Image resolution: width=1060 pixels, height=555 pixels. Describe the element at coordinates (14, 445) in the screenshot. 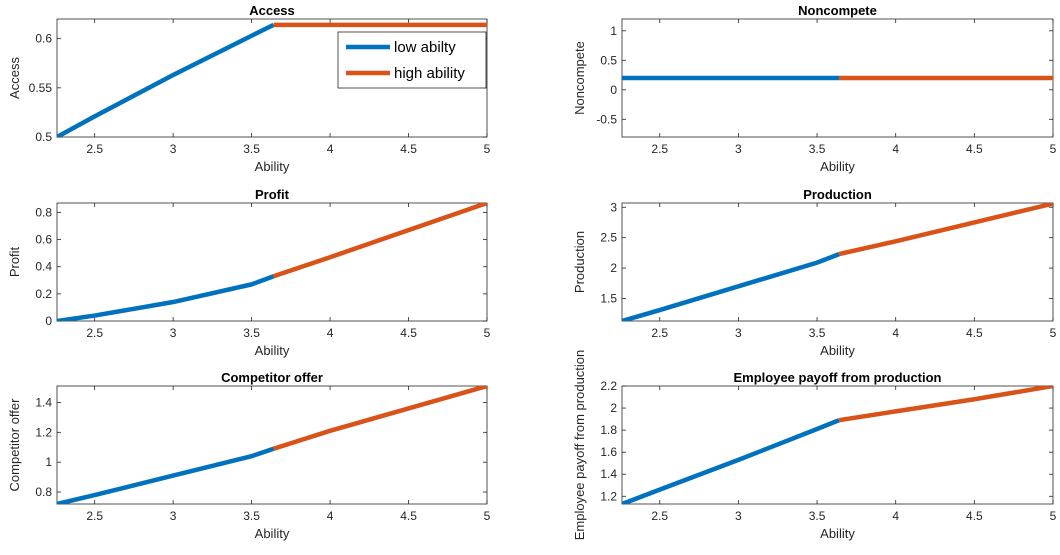

I see `y-axis-label: Competitor offer` at that location.